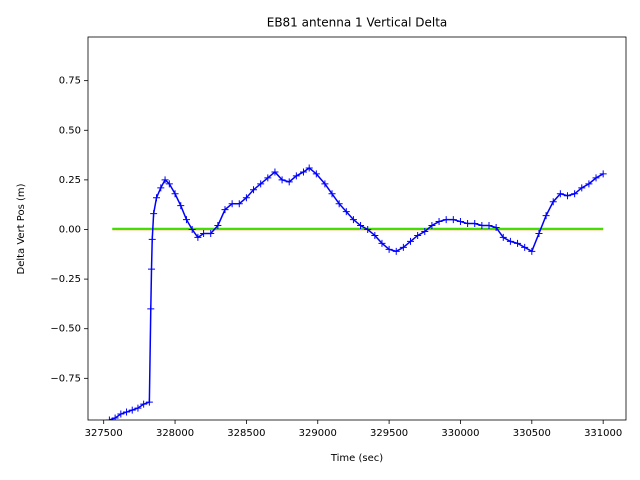 The height and width of the screenshot is (480, 640). Describe the element at coordinates (21, 228) in the screenshot. I see `y-axis-label: Delta Vert Pos (m)` at that location.